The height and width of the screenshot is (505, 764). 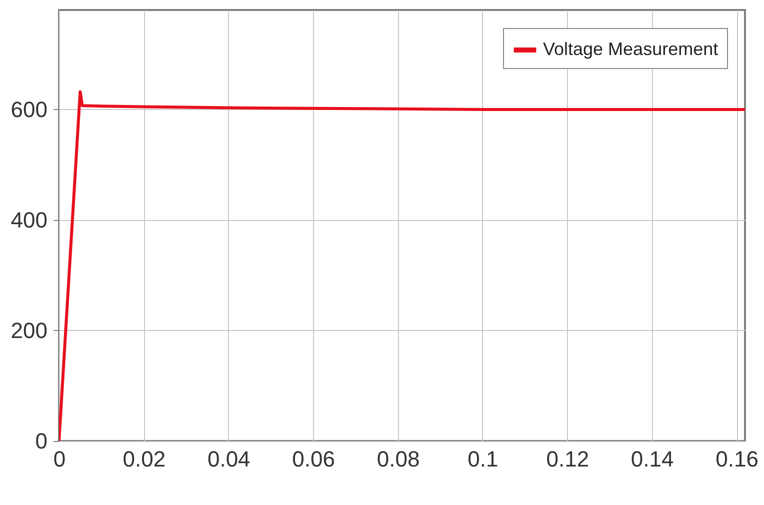 What do you see at coordinates (652, 459) in the screenshot?
I see `x-tick-label: 0.14` at bounding box center [652, 459].